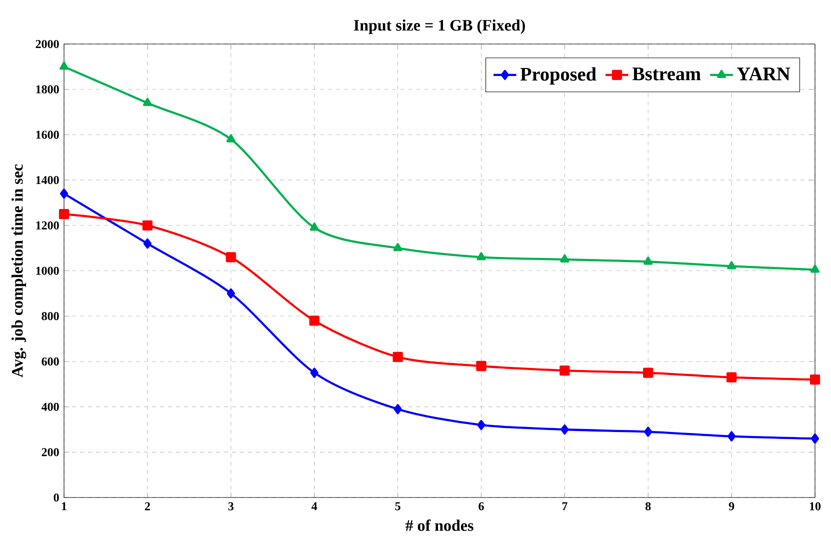 The image size is (831, 560). Describe the element at coordinates (315, 506) in the screenshot. I see `x-tick-label: 4` at that location.